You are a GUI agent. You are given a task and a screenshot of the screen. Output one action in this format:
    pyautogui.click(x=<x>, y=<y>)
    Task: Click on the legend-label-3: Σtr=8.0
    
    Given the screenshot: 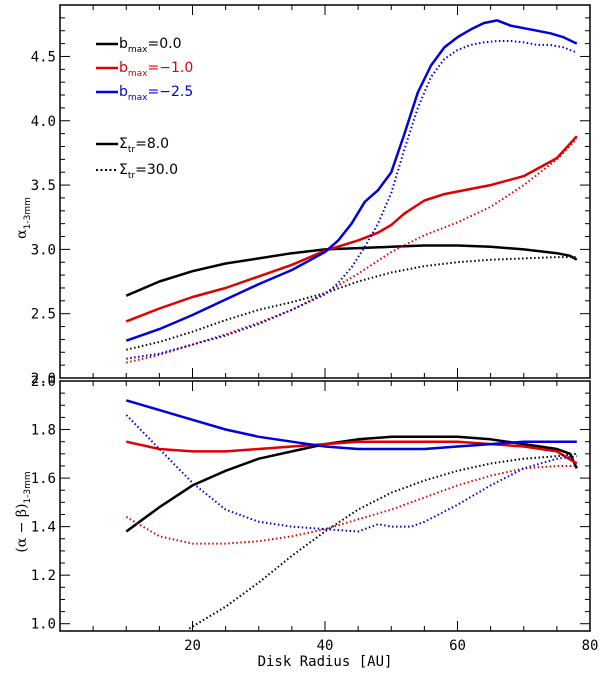 What is the action you would take?
    pyautogui.click(x=144, y=145)
    